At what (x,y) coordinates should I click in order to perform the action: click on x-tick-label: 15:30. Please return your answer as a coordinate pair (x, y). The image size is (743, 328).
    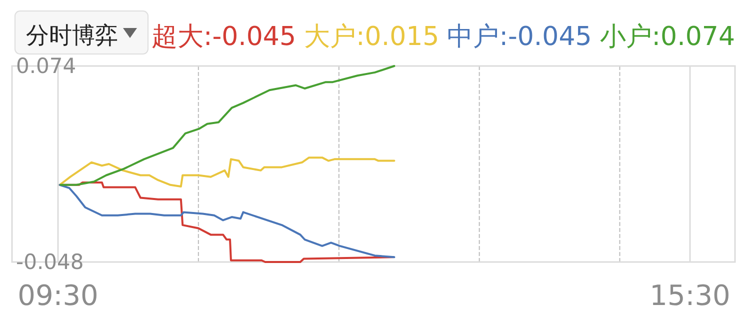
    Looking at the image, I should click on (690, 295).